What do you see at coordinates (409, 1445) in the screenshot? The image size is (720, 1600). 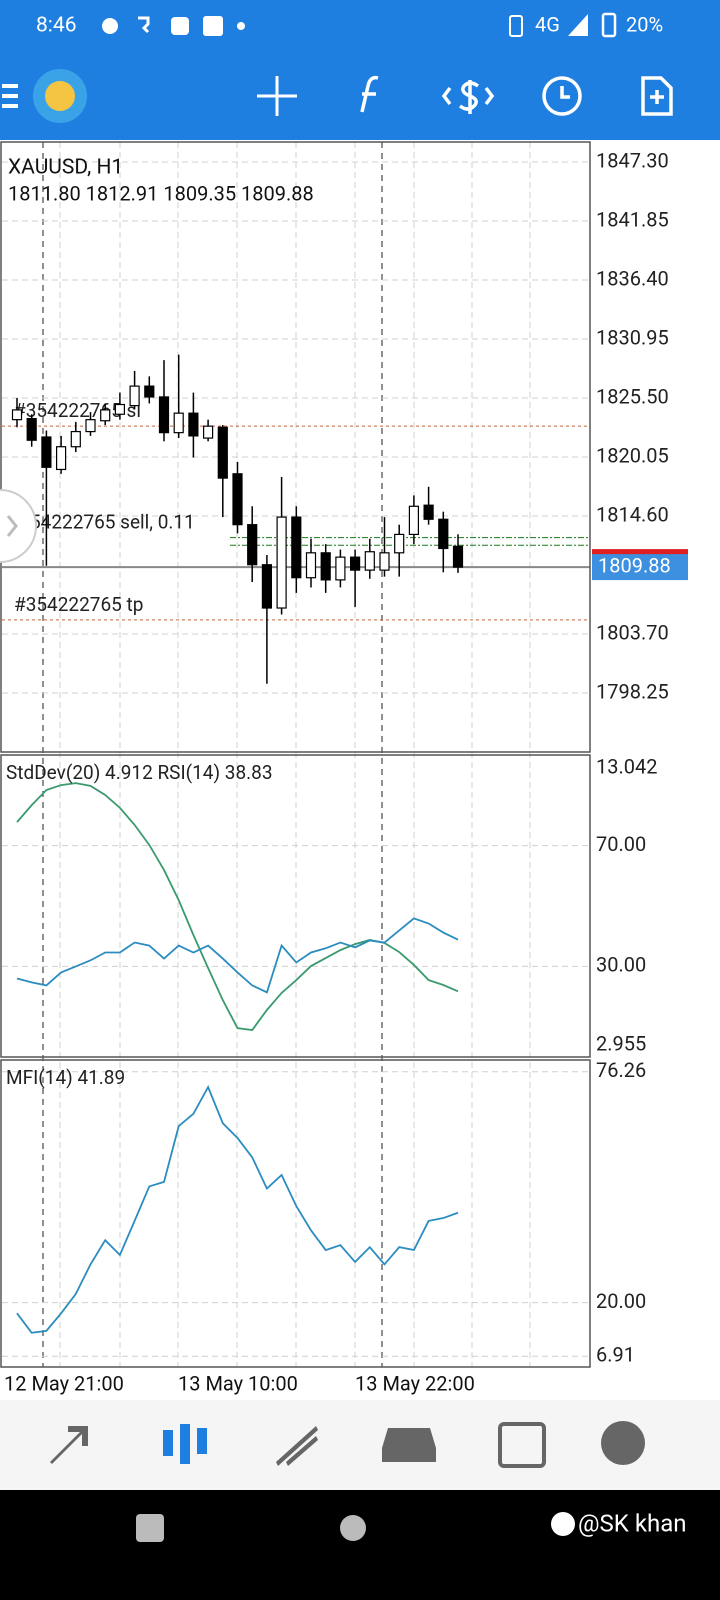 I see `history-tab` at bounding box center [409, 1445].